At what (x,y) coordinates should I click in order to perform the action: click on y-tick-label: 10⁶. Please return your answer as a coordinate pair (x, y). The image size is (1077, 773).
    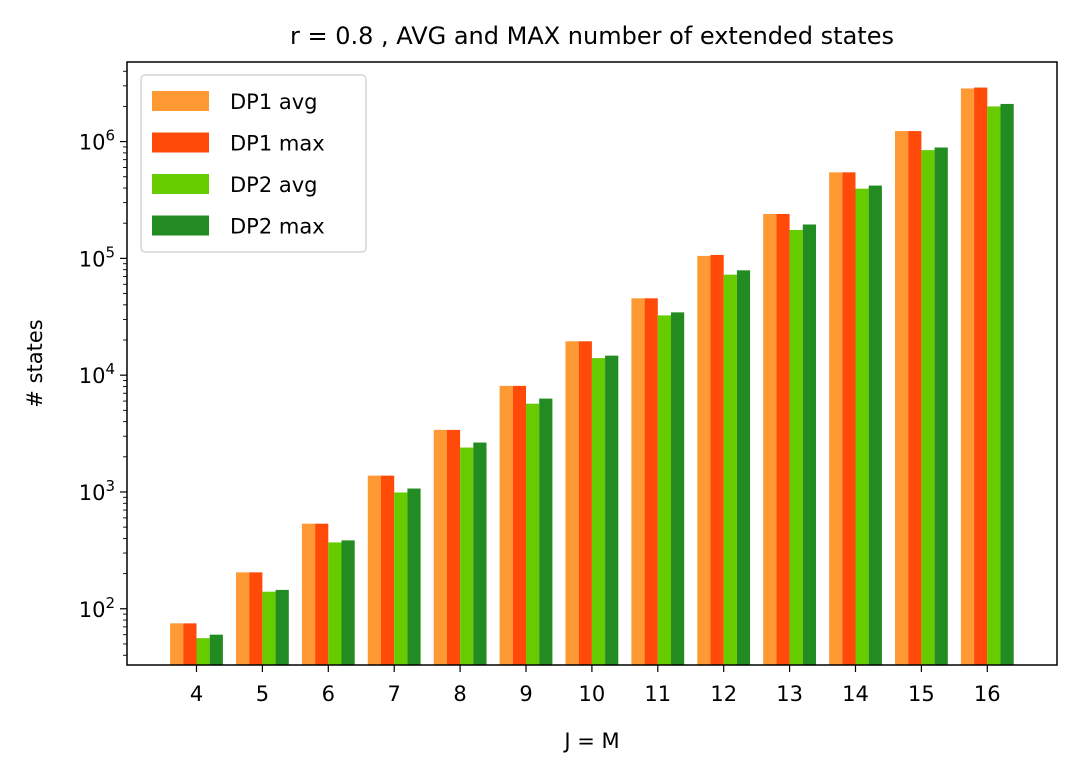
    Looking at the image, I should click on (97, 141).